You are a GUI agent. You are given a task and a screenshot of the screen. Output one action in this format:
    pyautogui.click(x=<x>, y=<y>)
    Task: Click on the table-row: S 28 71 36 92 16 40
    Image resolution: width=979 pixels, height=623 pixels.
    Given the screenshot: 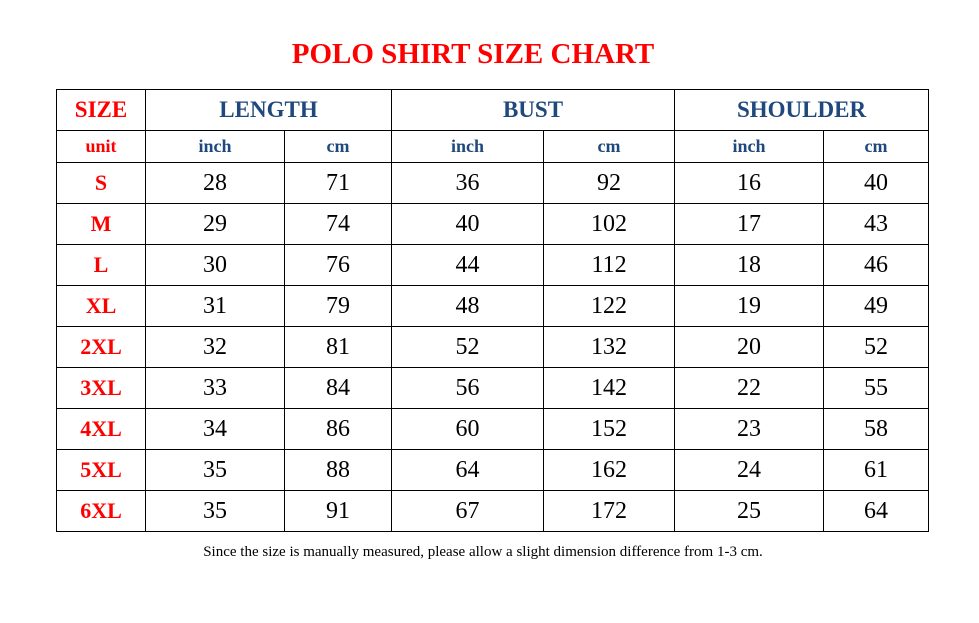 What is the action you would take?
    pyautogui.click(x=493, y=183)
    